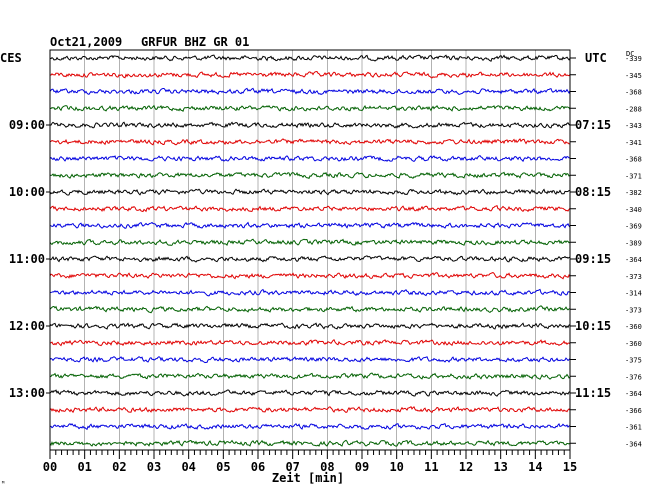 The width and height of the screenshot is (650, 494). What do you see at coordinates (86, 42) in the screenshot?
I see `chart-date: Oct21,2009` at bounding box center [86, 42].